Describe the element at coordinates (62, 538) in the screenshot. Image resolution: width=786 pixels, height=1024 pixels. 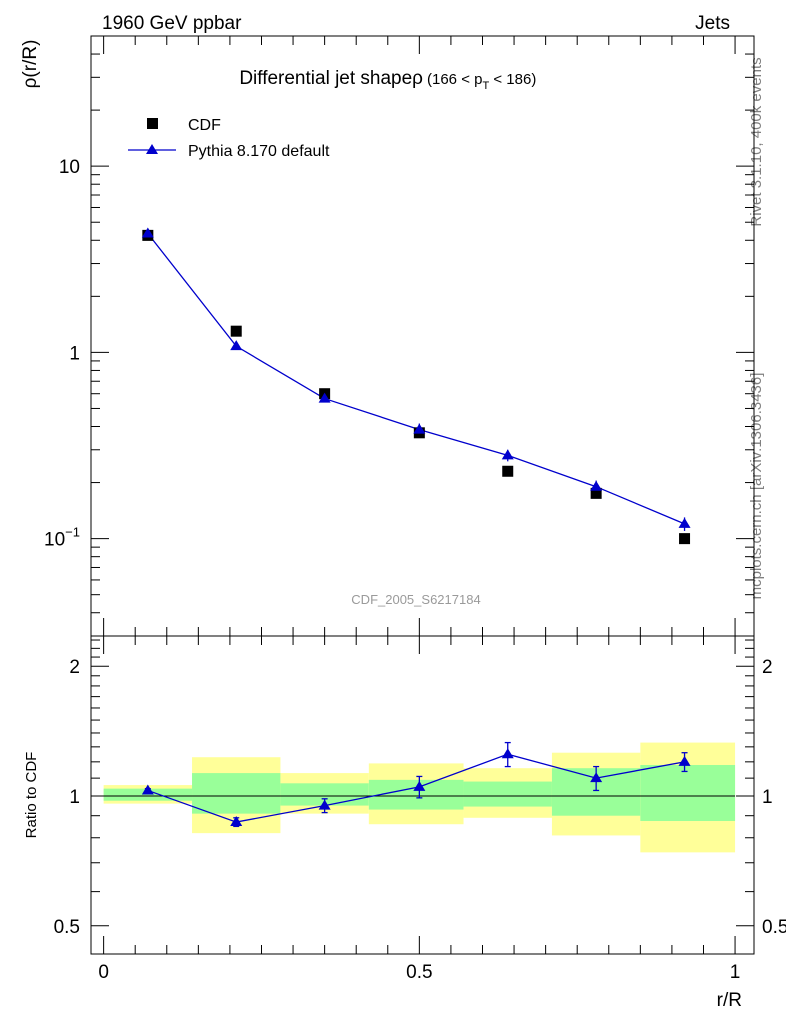
I see `main-y-tick-label: 10−1` at that location.